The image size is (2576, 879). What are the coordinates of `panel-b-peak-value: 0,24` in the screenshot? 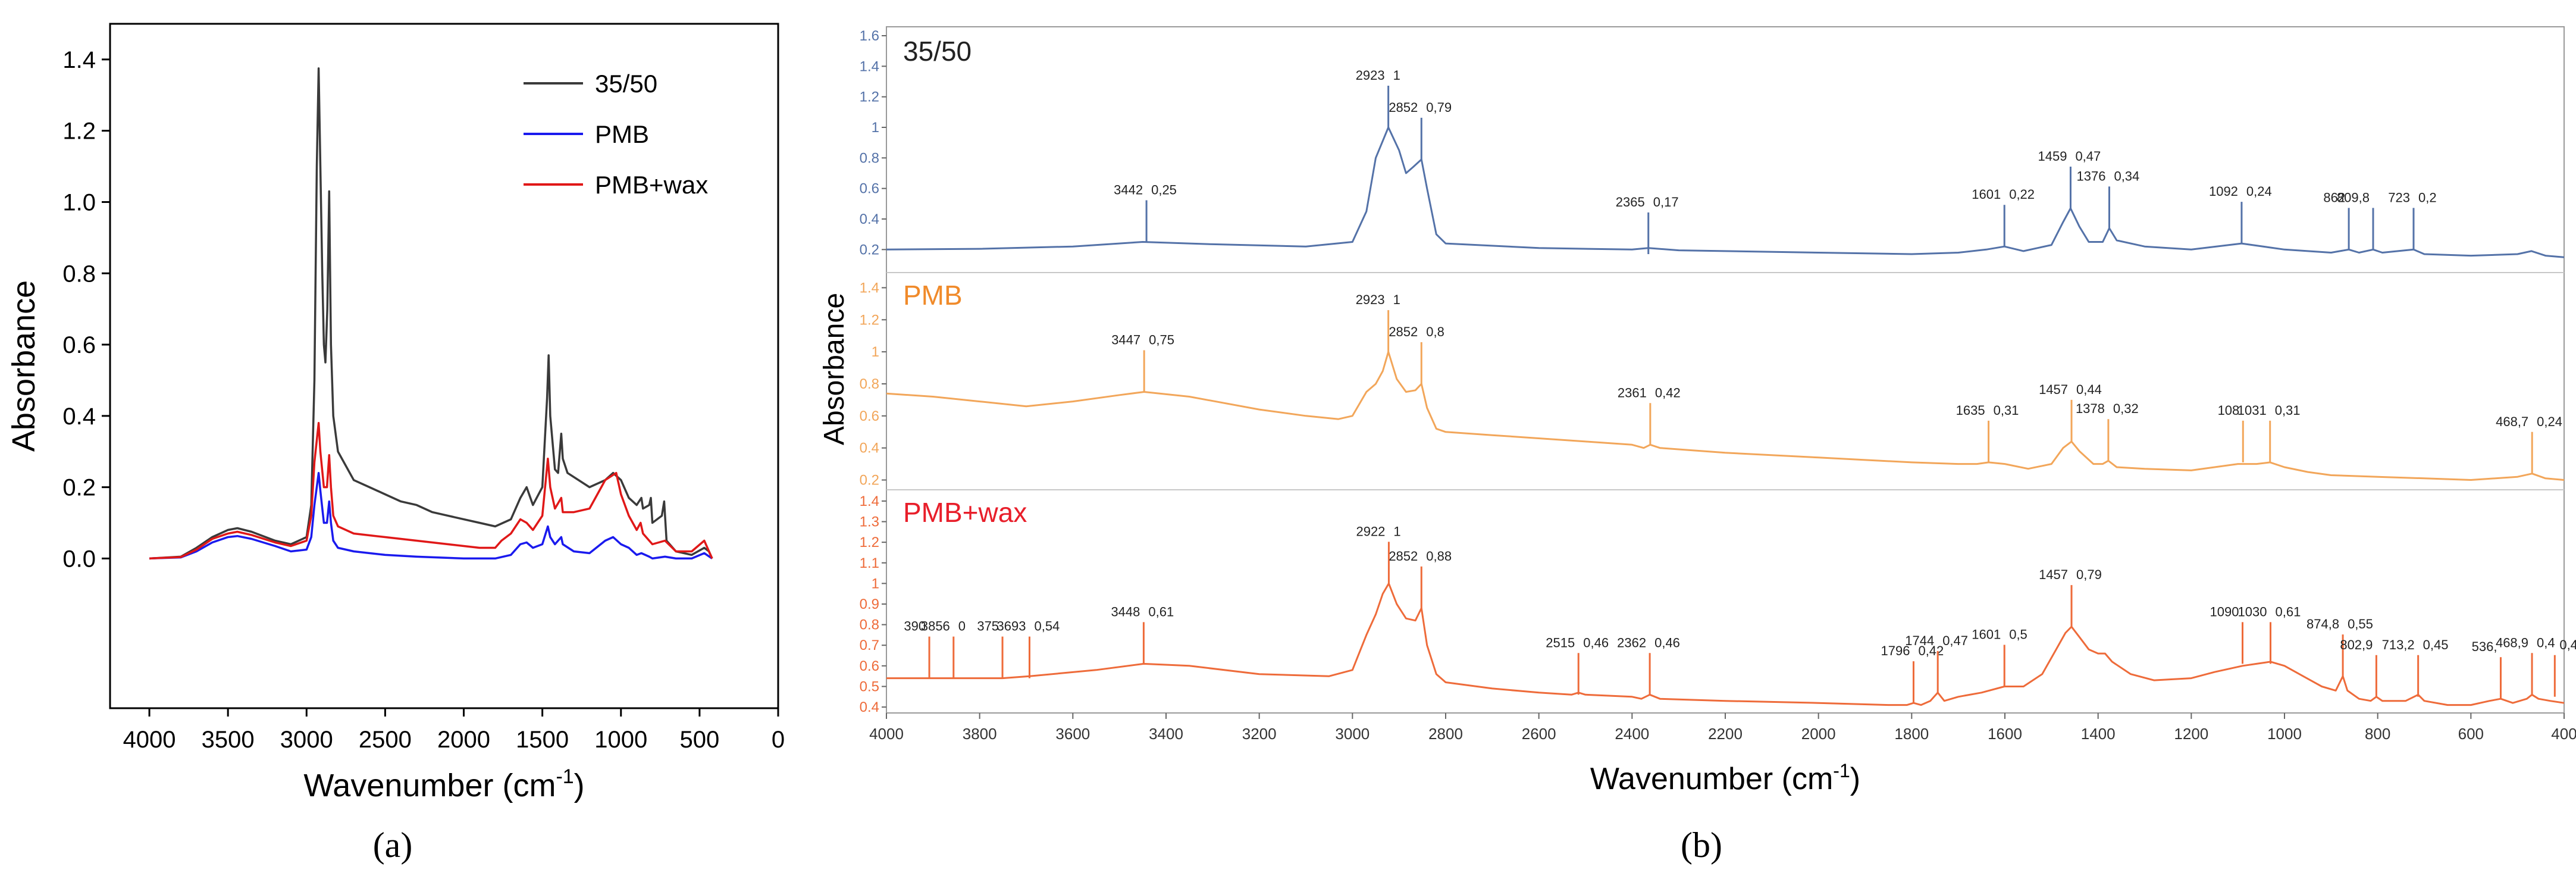 It's located at (2259, 192).